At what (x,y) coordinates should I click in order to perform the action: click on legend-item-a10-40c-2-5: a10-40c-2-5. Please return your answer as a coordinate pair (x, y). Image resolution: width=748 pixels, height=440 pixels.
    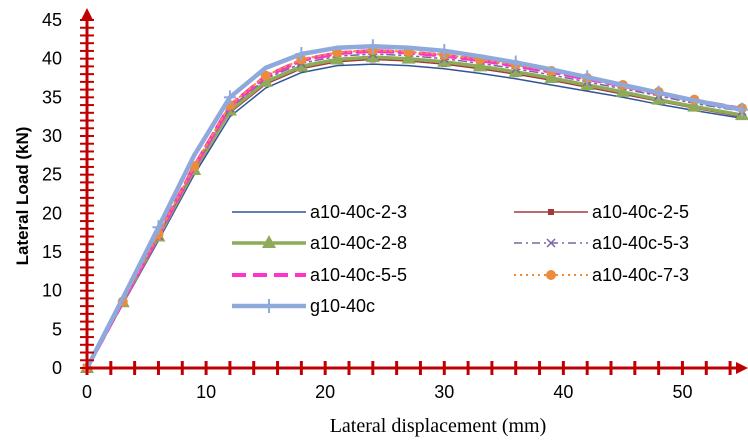
    Looking at the image, I should click on (601, 212).